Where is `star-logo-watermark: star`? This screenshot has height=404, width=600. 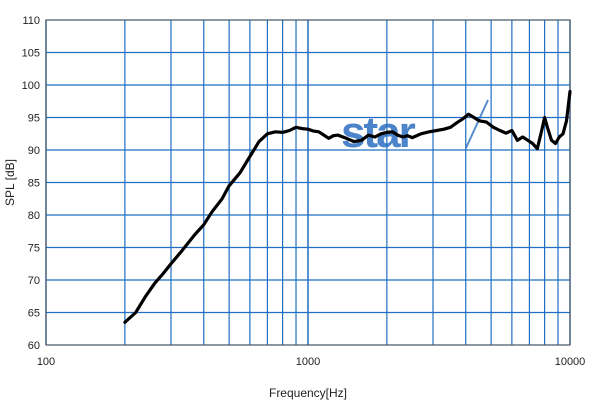 star-logo-watermark: star is located at coordinates (415, 128).